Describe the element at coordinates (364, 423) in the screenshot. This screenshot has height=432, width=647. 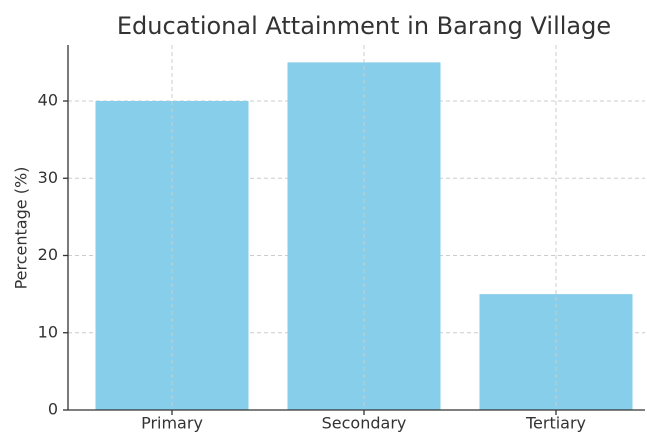
I see `x-tick-label: Secondary` at that location.